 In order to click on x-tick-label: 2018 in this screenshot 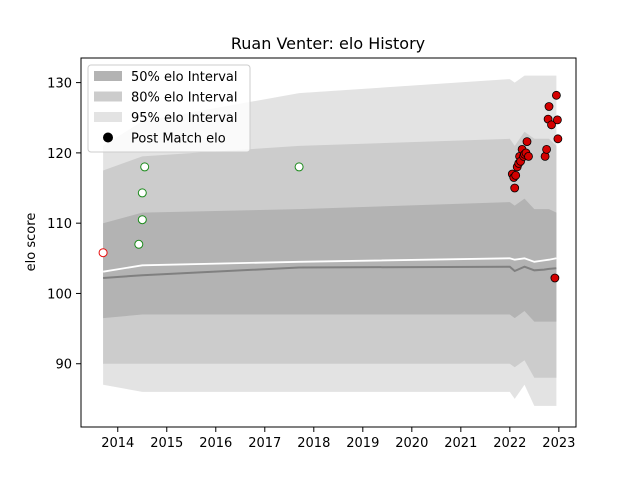, I will do `click(313, 443)`.